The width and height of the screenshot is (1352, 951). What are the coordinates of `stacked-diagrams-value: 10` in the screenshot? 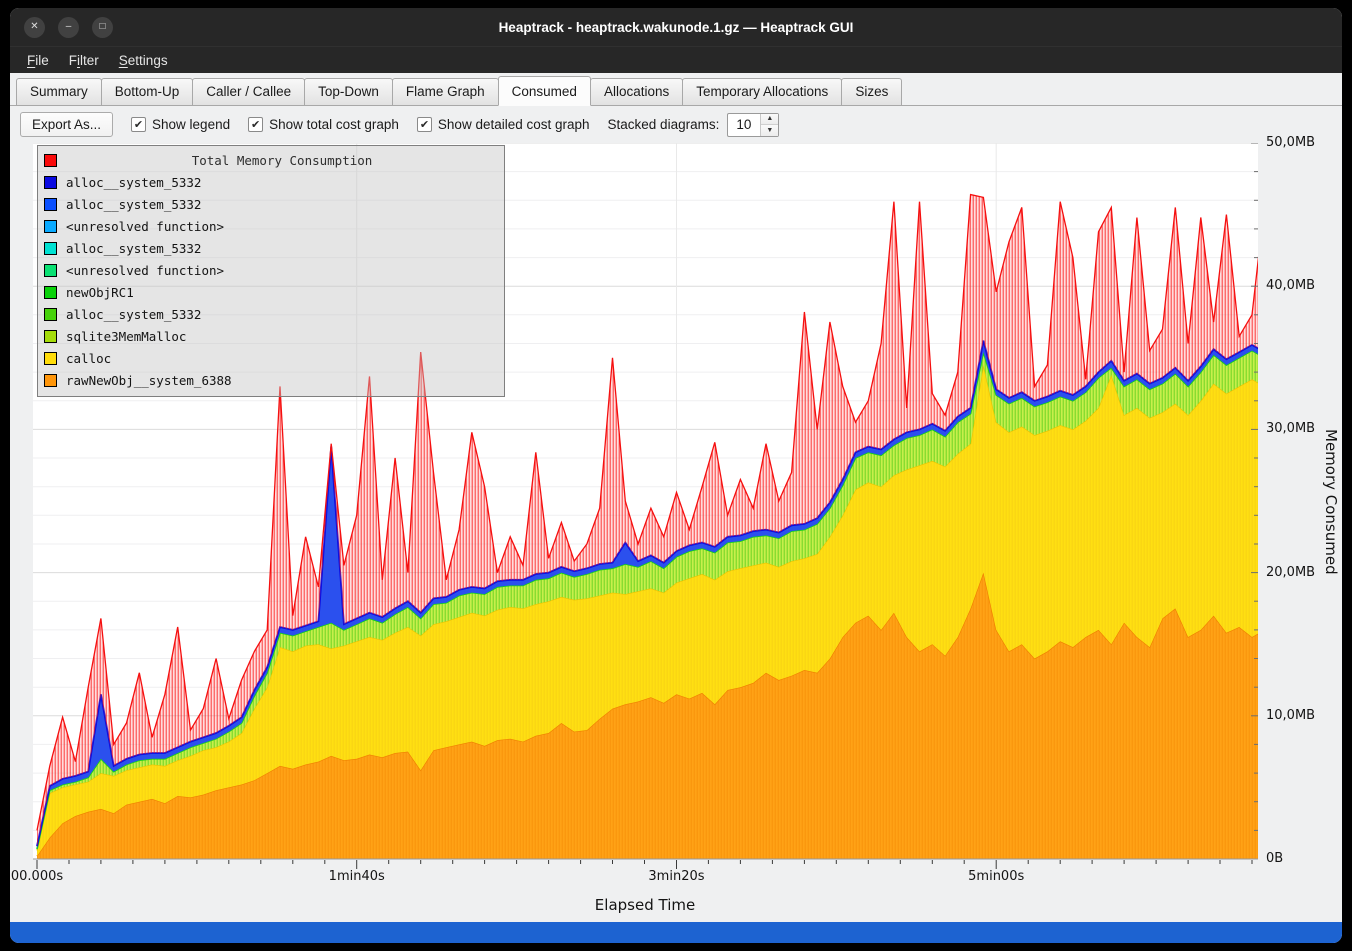 It's located at (744, 124).